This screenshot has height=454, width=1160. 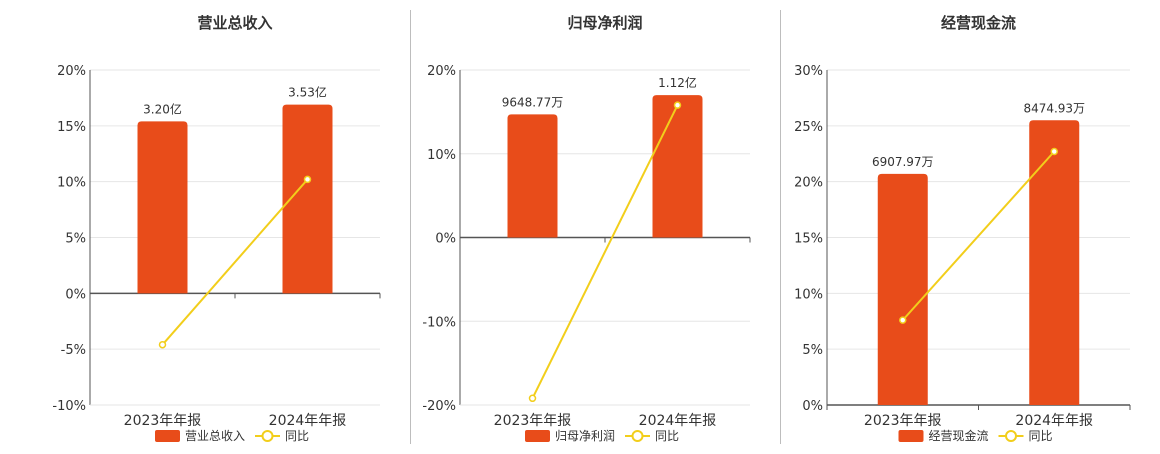 What do you see at coordinates (73, 350) in the screenshot?
I see `y-tick-label: -5%` at bounding box center [73, 350].